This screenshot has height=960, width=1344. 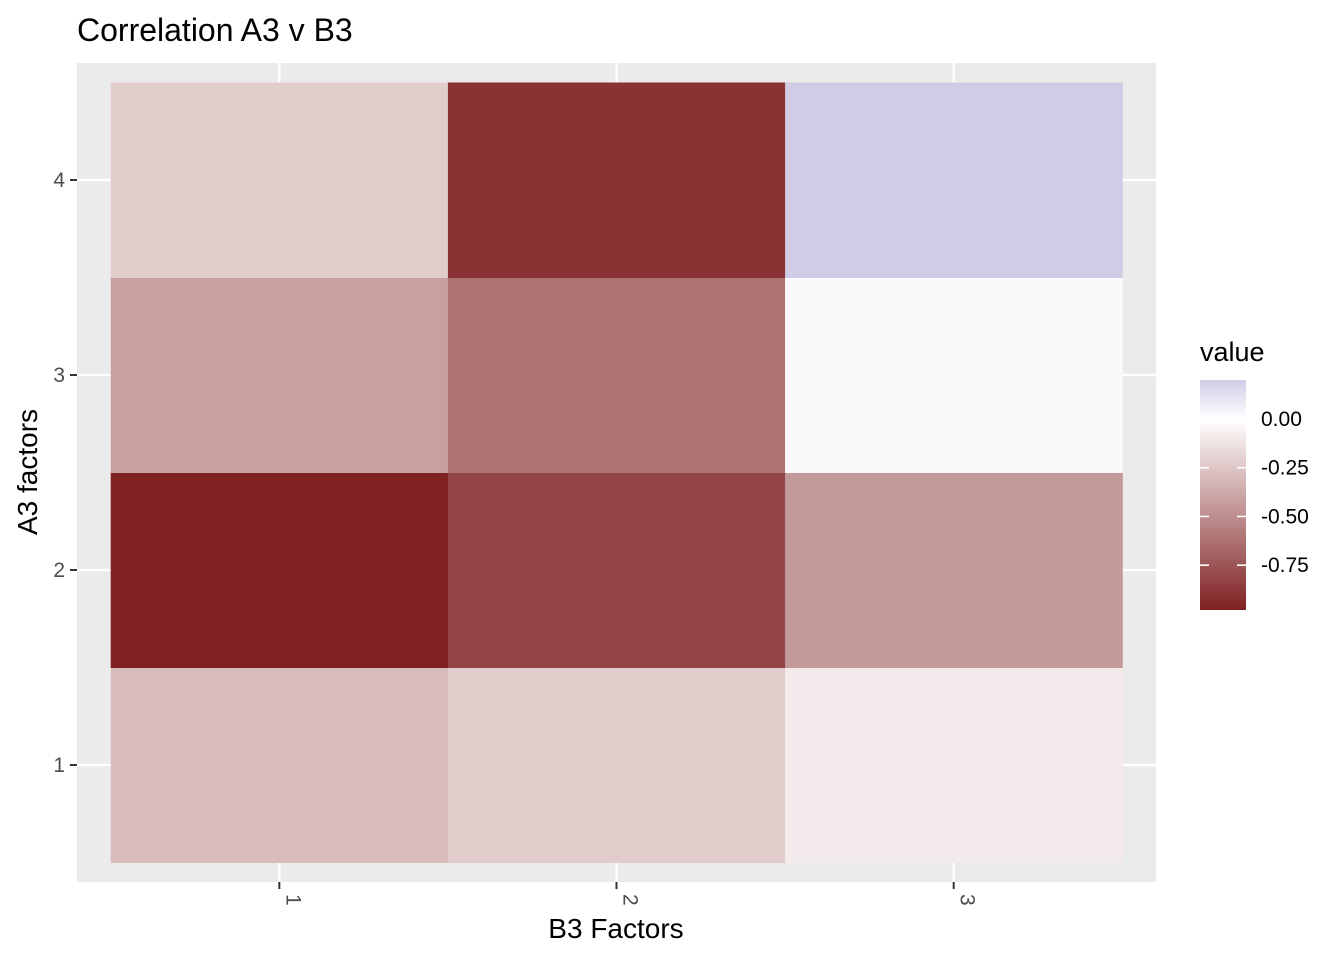 I want to click on legend-tick-label: 0.00, so click(x=1281, y=419).